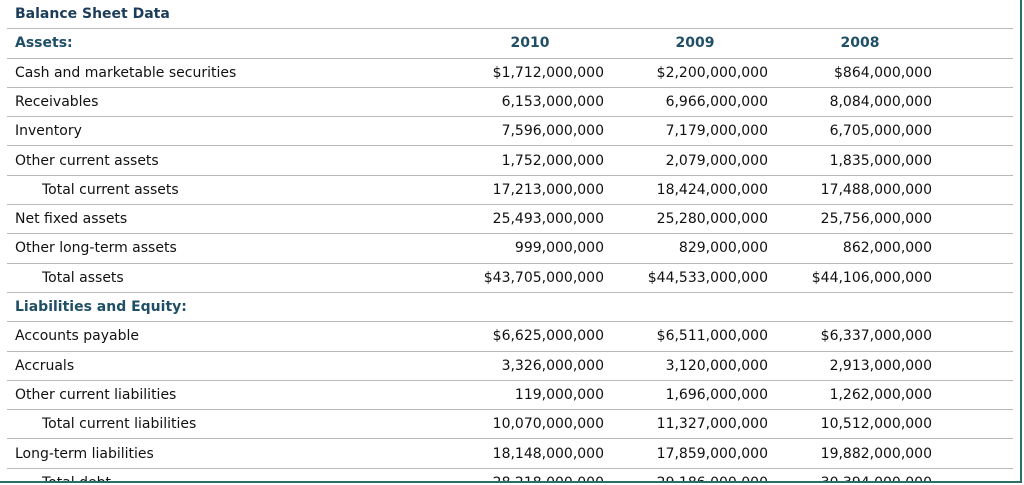 The image size is (1024, 485). Describe the element at coordinates (876, 189) in the screenshot. I see `cell-value: 17,488,000,000` at that location.